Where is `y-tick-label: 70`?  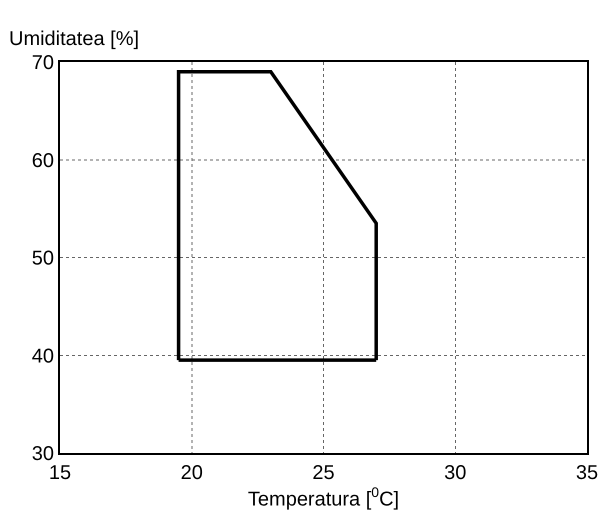
y-tick-label: 70 is located at coordinates (43, 63).